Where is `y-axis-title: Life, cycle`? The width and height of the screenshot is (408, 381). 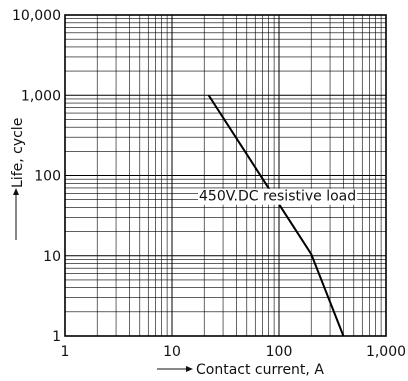
y-axis-title: Life, cycle is located at coordinates (18, 179).